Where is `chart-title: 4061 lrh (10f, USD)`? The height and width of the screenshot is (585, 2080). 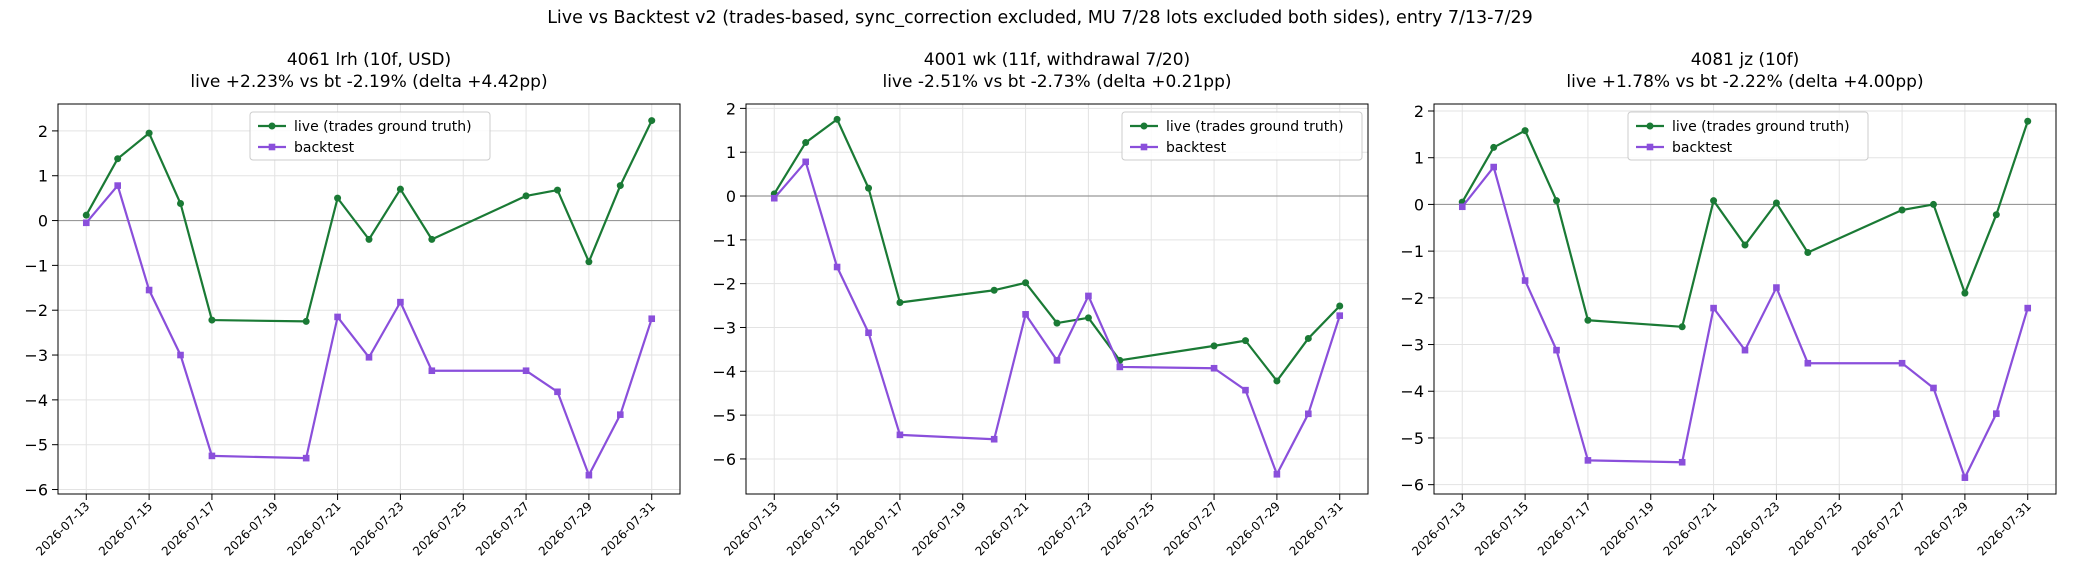
chart-title: 4061 lrh (10f, USD) is located at coordinates (369, 60).